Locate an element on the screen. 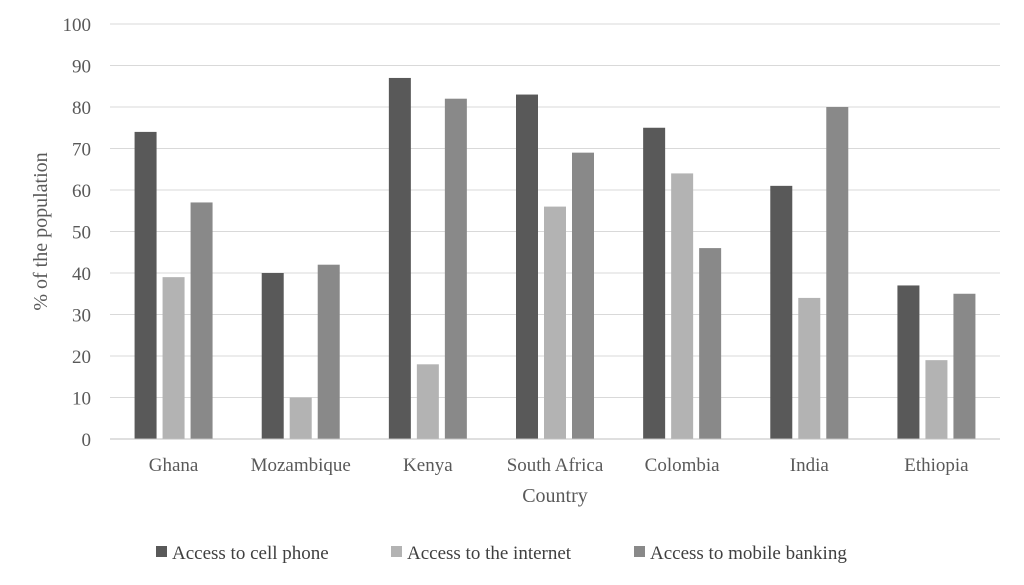  x-category-label: South Africa is located at coordinates (555, 465).